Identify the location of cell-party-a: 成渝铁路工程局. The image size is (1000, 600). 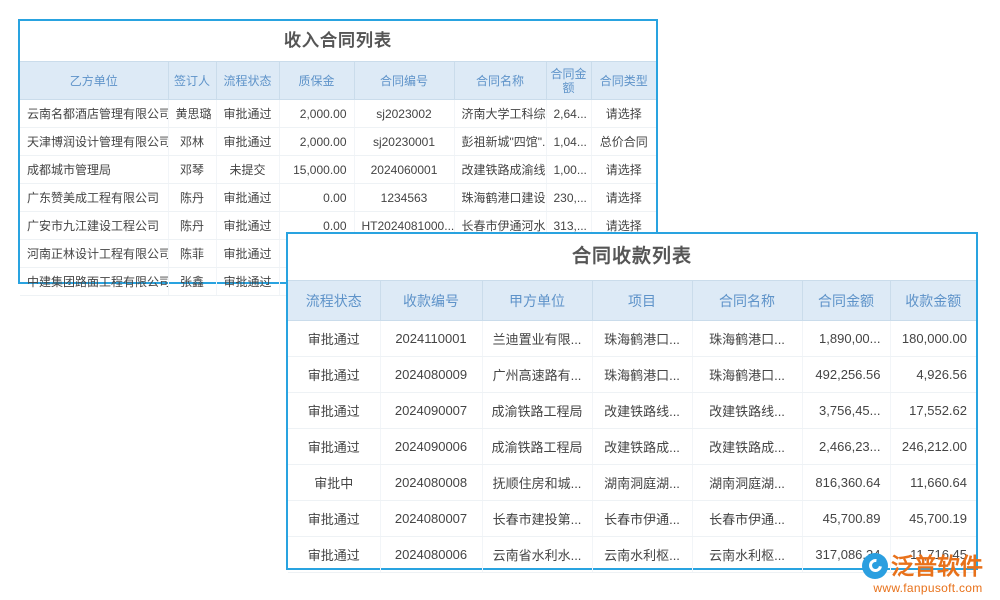
(537, 410).